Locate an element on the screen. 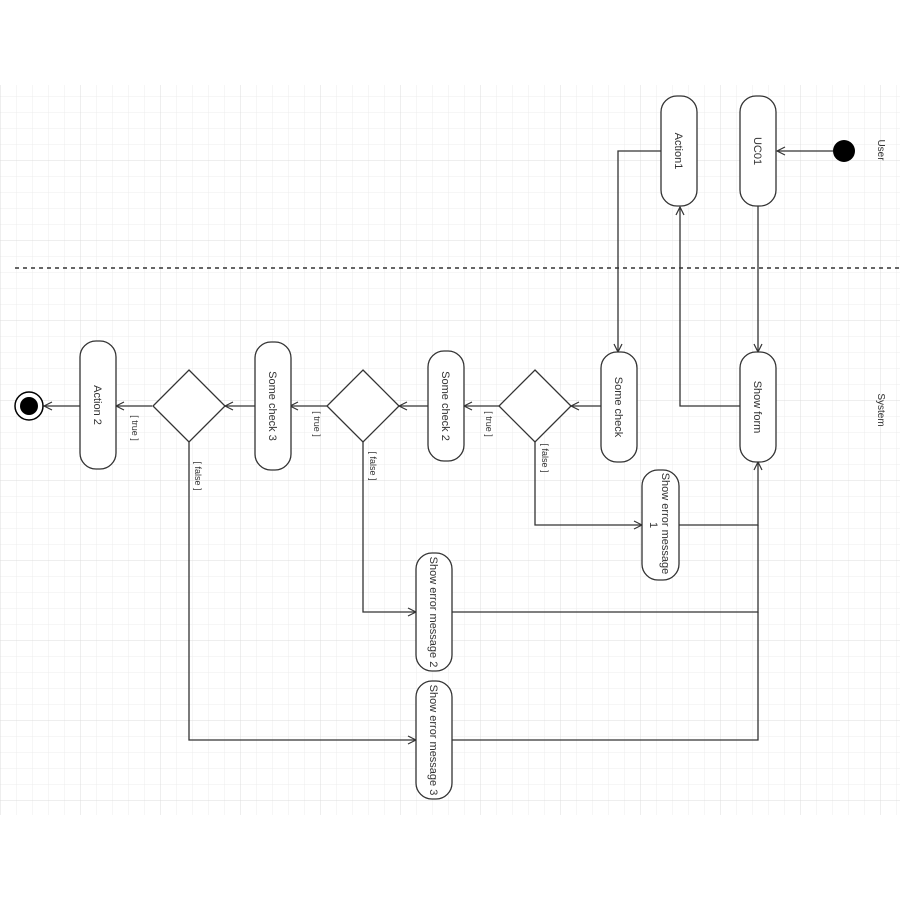 The width and height of the screenshot is (900, 900). action-some-check-3: Some check 3 is located at coordinates (273, 406).